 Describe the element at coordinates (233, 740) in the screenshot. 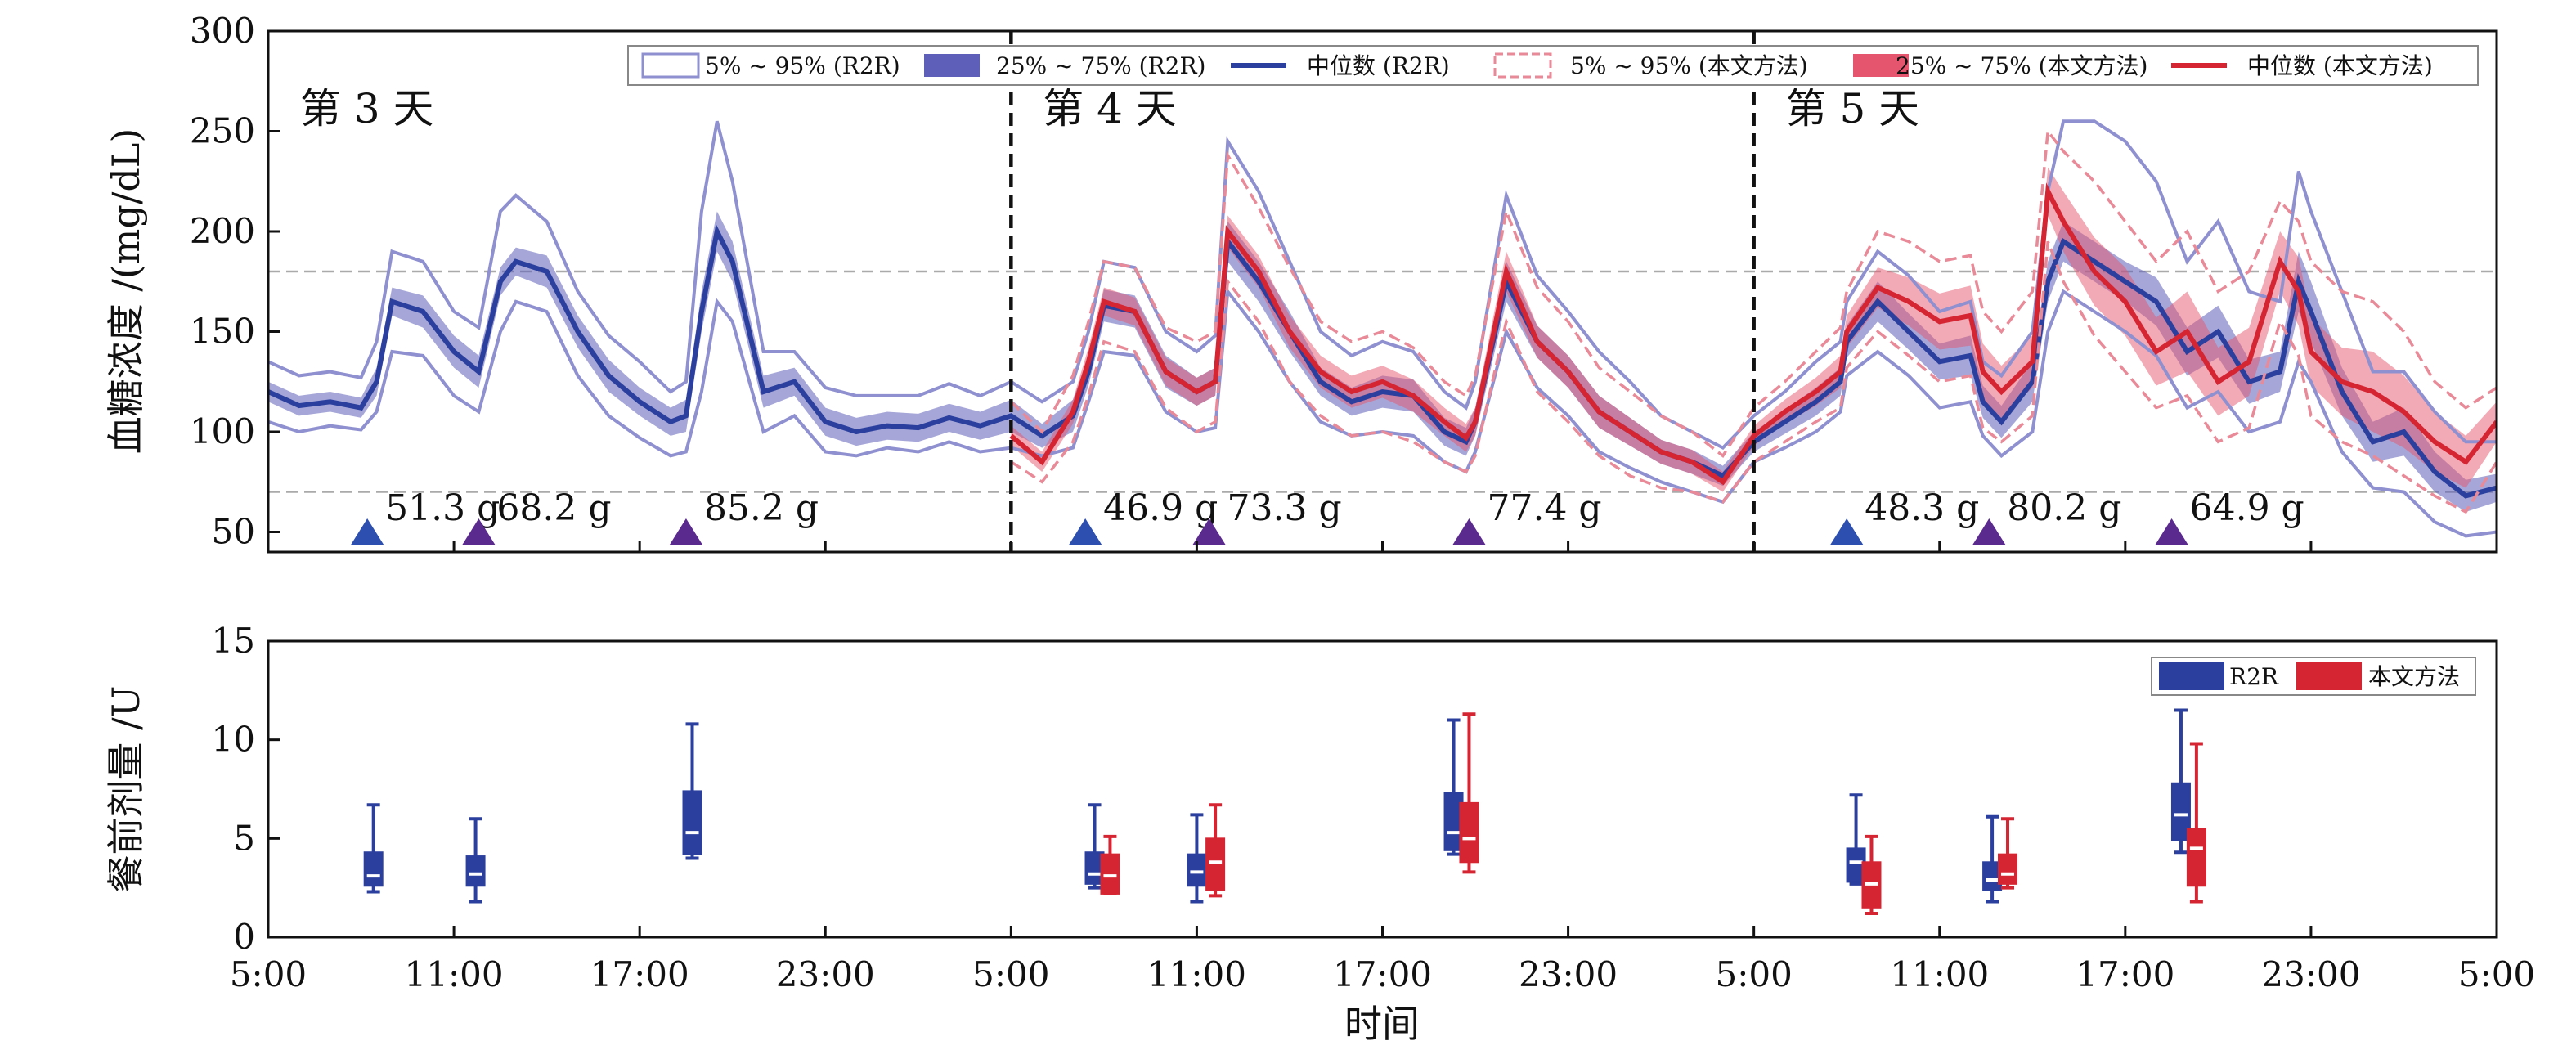

I see `y-tick-label: 10` at that location.